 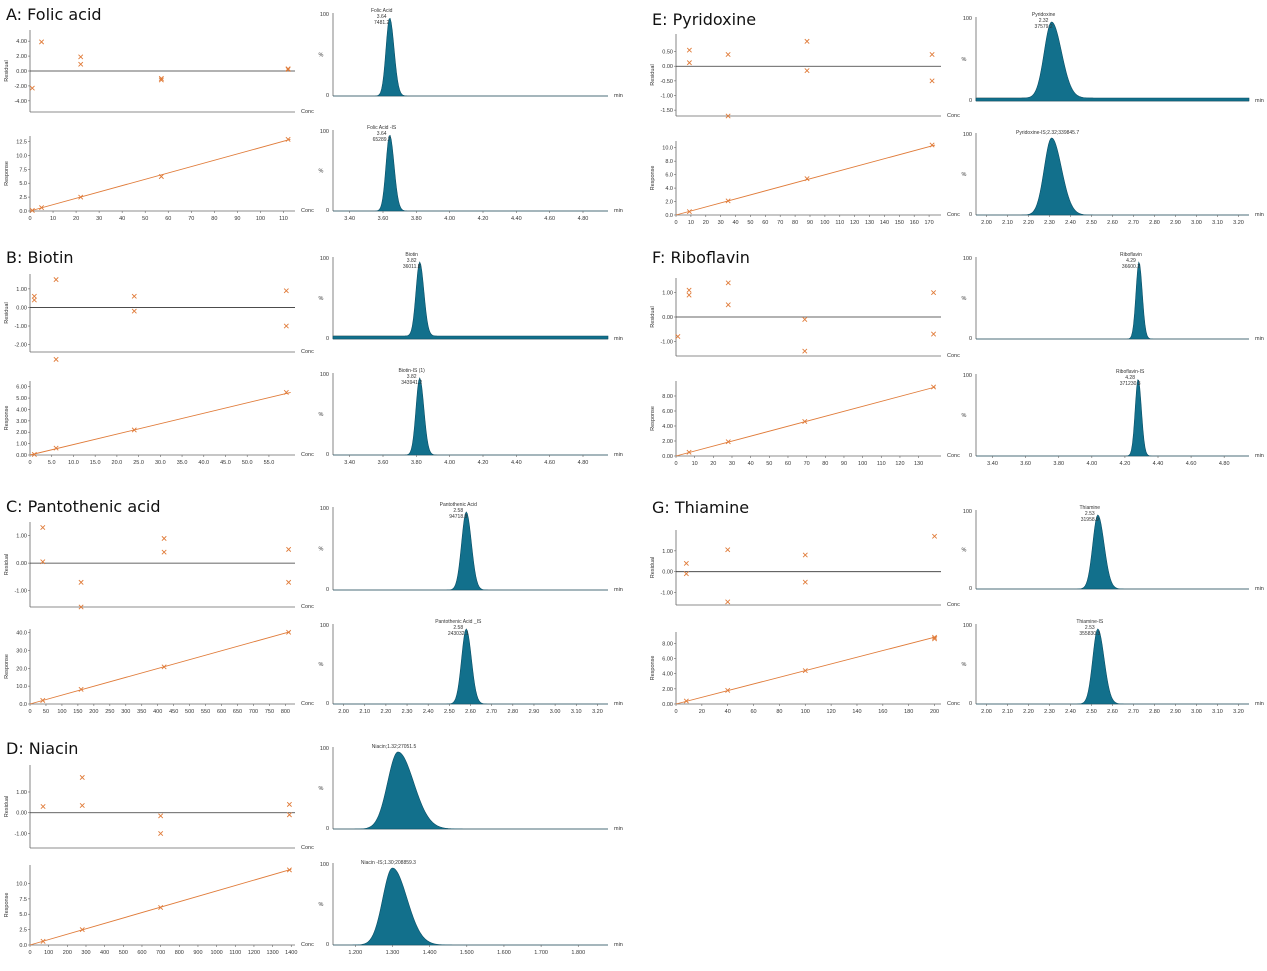 I want to click on calibration-x-tick-label: 15.0, so click(x=95, y=463).